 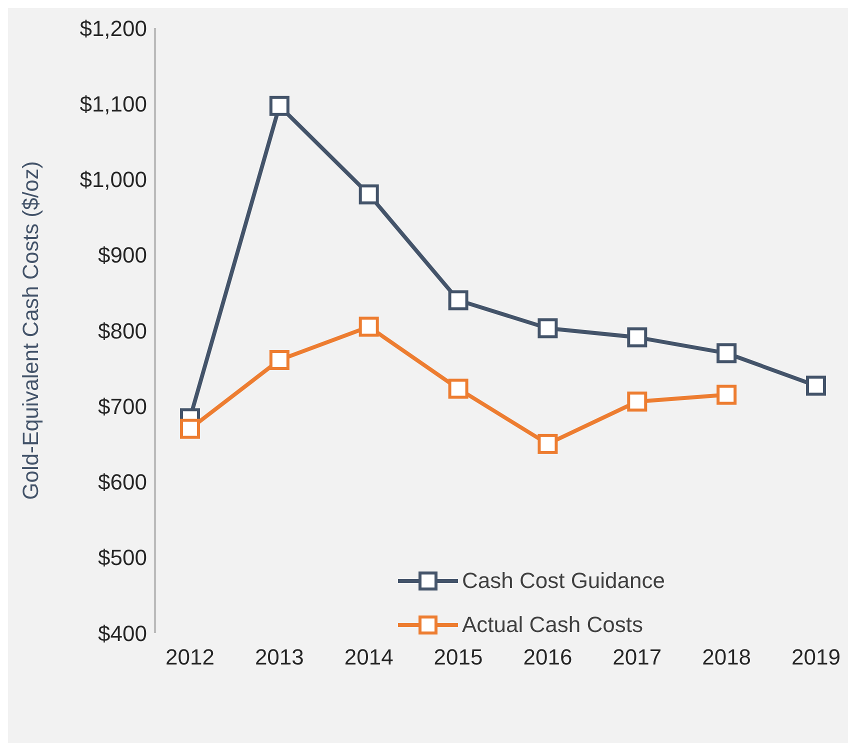 I want to click on x-tick-label: 2014, so click(x=369, y=657).